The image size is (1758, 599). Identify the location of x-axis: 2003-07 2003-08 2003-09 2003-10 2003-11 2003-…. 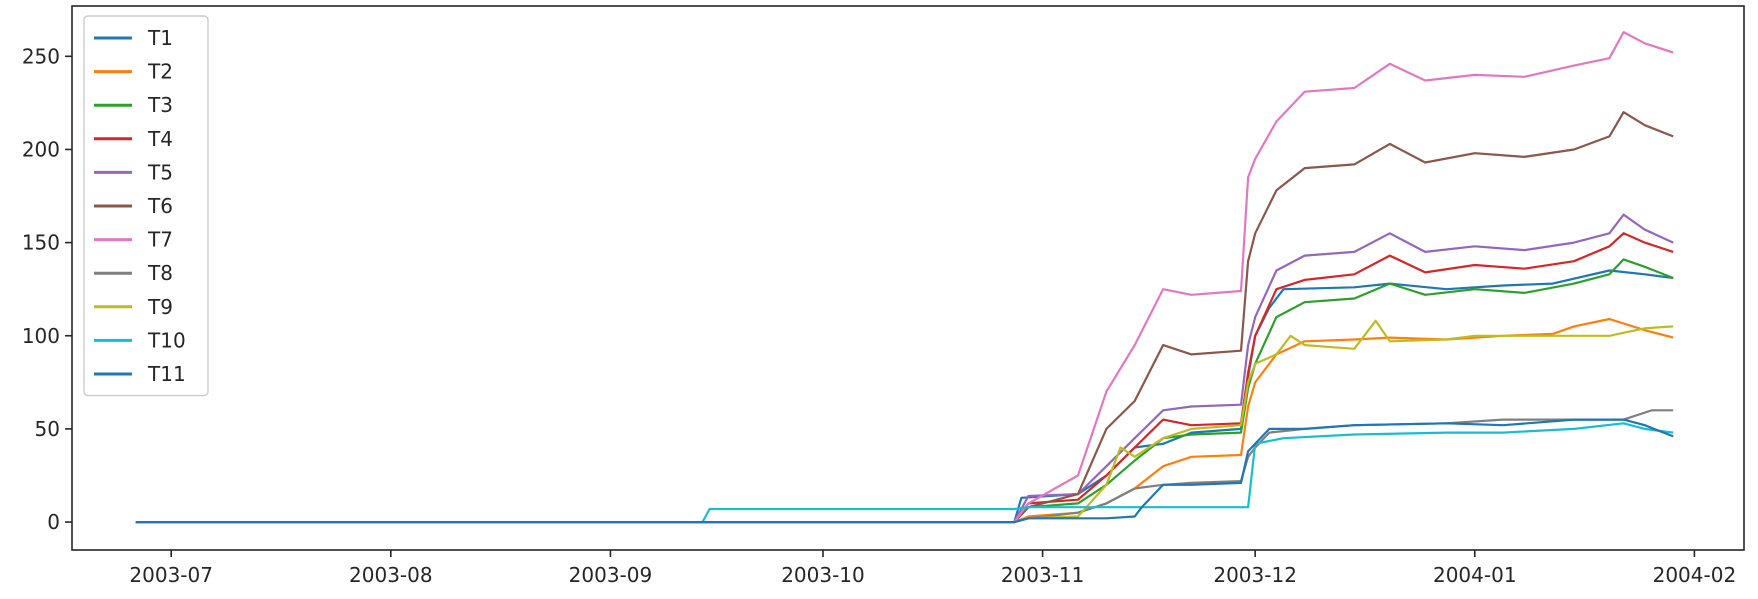
(932, 568).